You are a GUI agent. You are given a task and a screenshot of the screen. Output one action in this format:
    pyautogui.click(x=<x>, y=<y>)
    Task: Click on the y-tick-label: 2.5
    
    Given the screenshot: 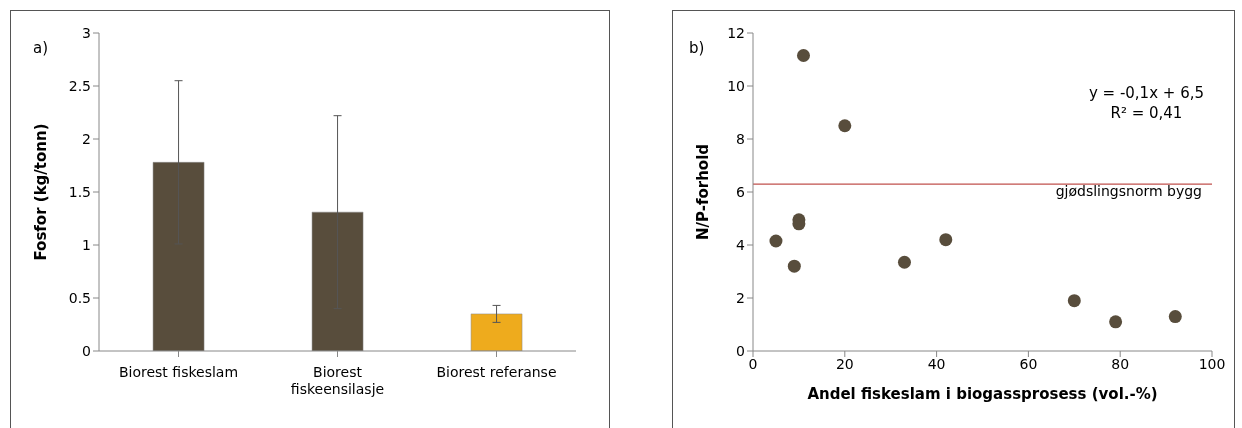 What is the action you would take?
    pyautogui.click(x=79, y=85)
    